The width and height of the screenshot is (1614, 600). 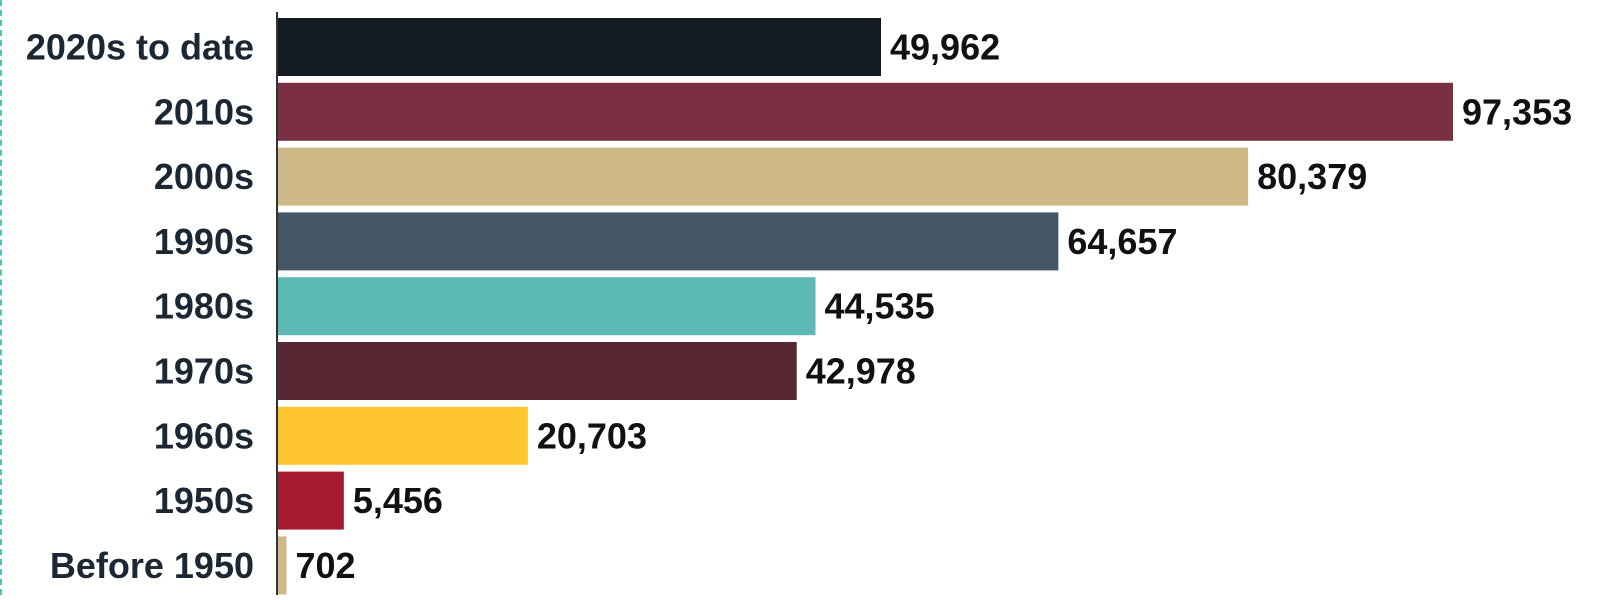 What do you see at coordinates (1, 297) in the screenshot?
I see `left-dashed-border` at bounding box center [1, 297].